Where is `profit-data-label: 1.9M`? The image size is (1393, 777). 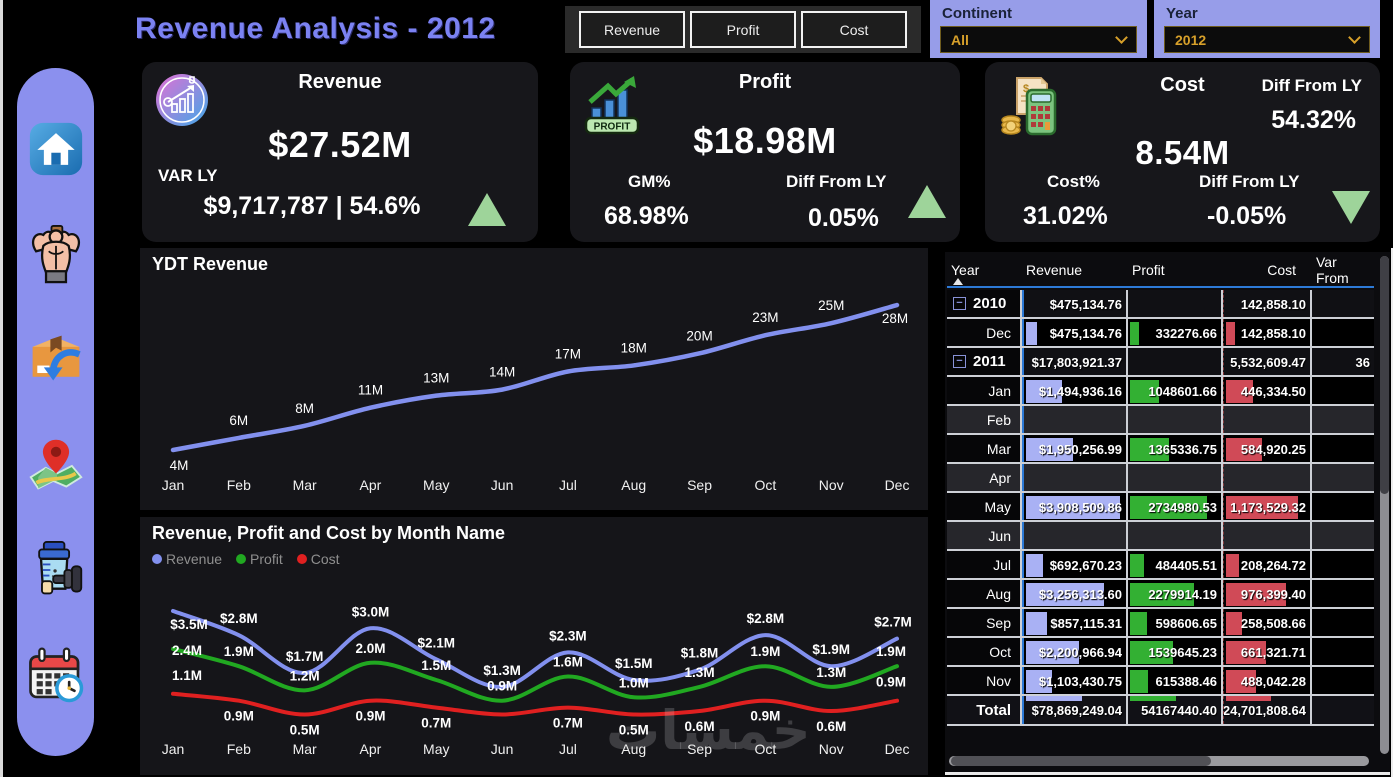 profit-data-label: 1.9M is located at coordinates (239, 651).